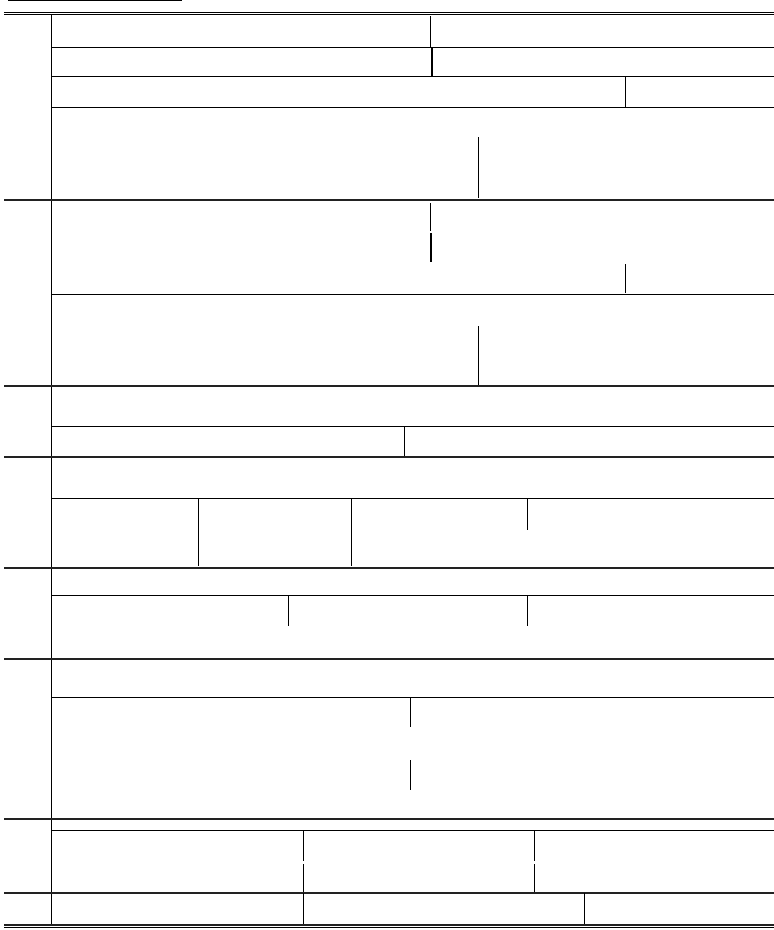  I want to click on left-margin-rule, so click(51, 470).